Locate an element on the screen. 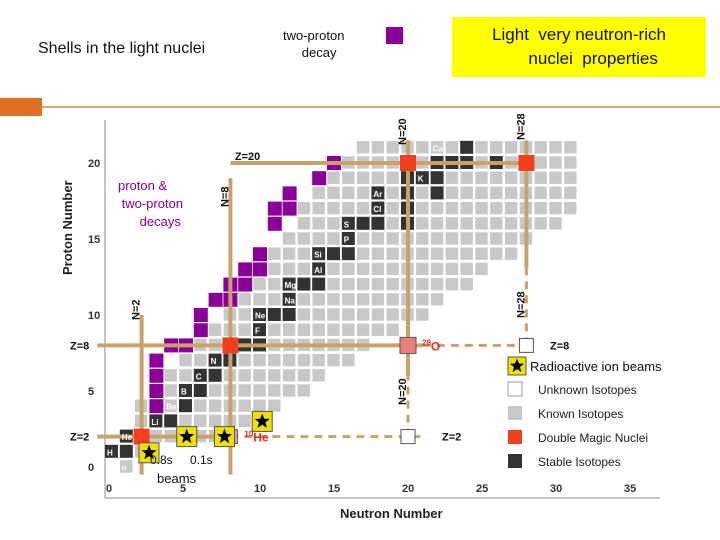  label-n2: N=2 is located at coordinates (137, 310).